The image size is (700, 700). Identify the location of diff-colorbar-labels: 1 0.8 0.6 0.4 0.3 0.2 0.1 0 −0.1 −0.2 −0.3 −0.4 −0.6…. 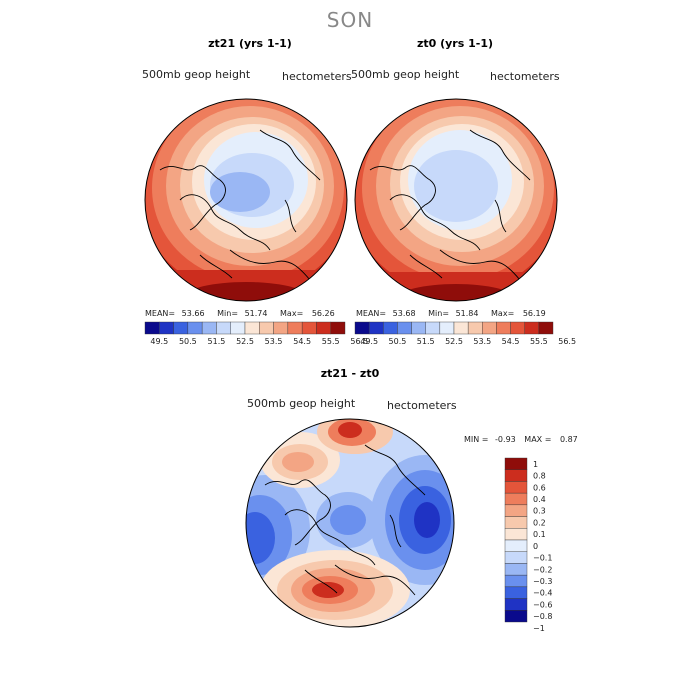
(542, 546).